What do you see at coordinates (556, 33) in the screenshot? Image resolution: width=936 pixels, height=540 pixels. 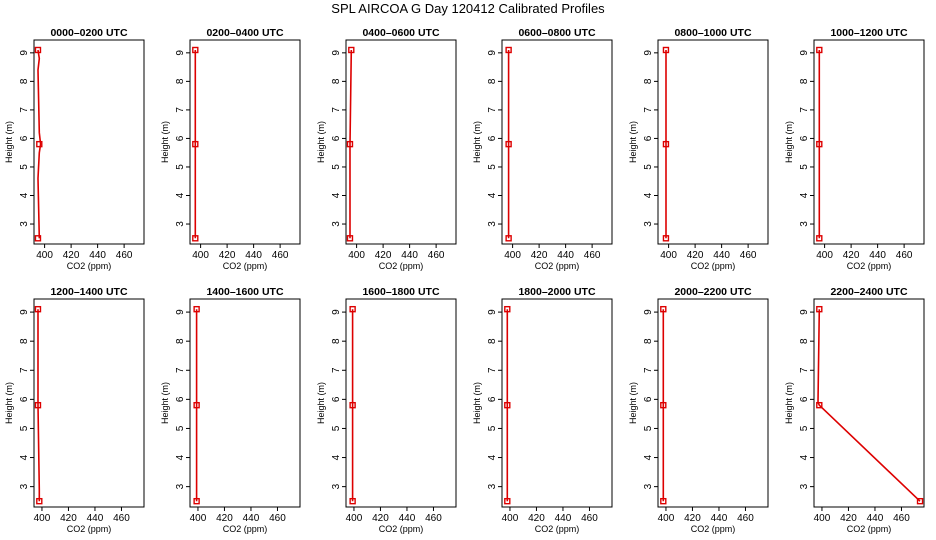 I see `panel-title: 0600–0800 UTC` at bounding box center [556, 33].